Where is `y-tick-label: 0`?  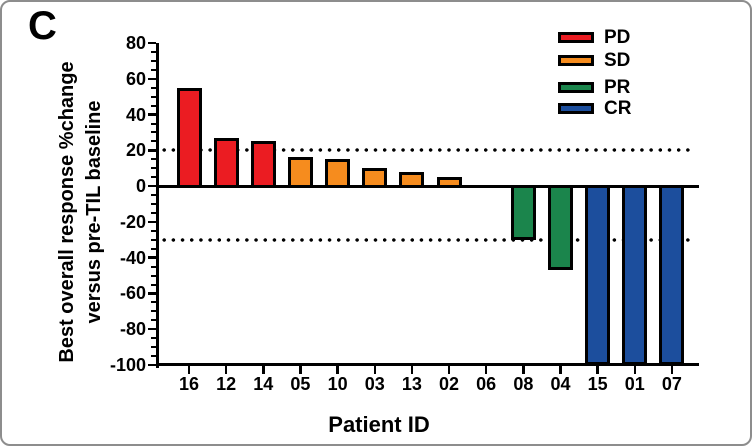
y-tick-label: 0 is located at coordinates (140, 186).